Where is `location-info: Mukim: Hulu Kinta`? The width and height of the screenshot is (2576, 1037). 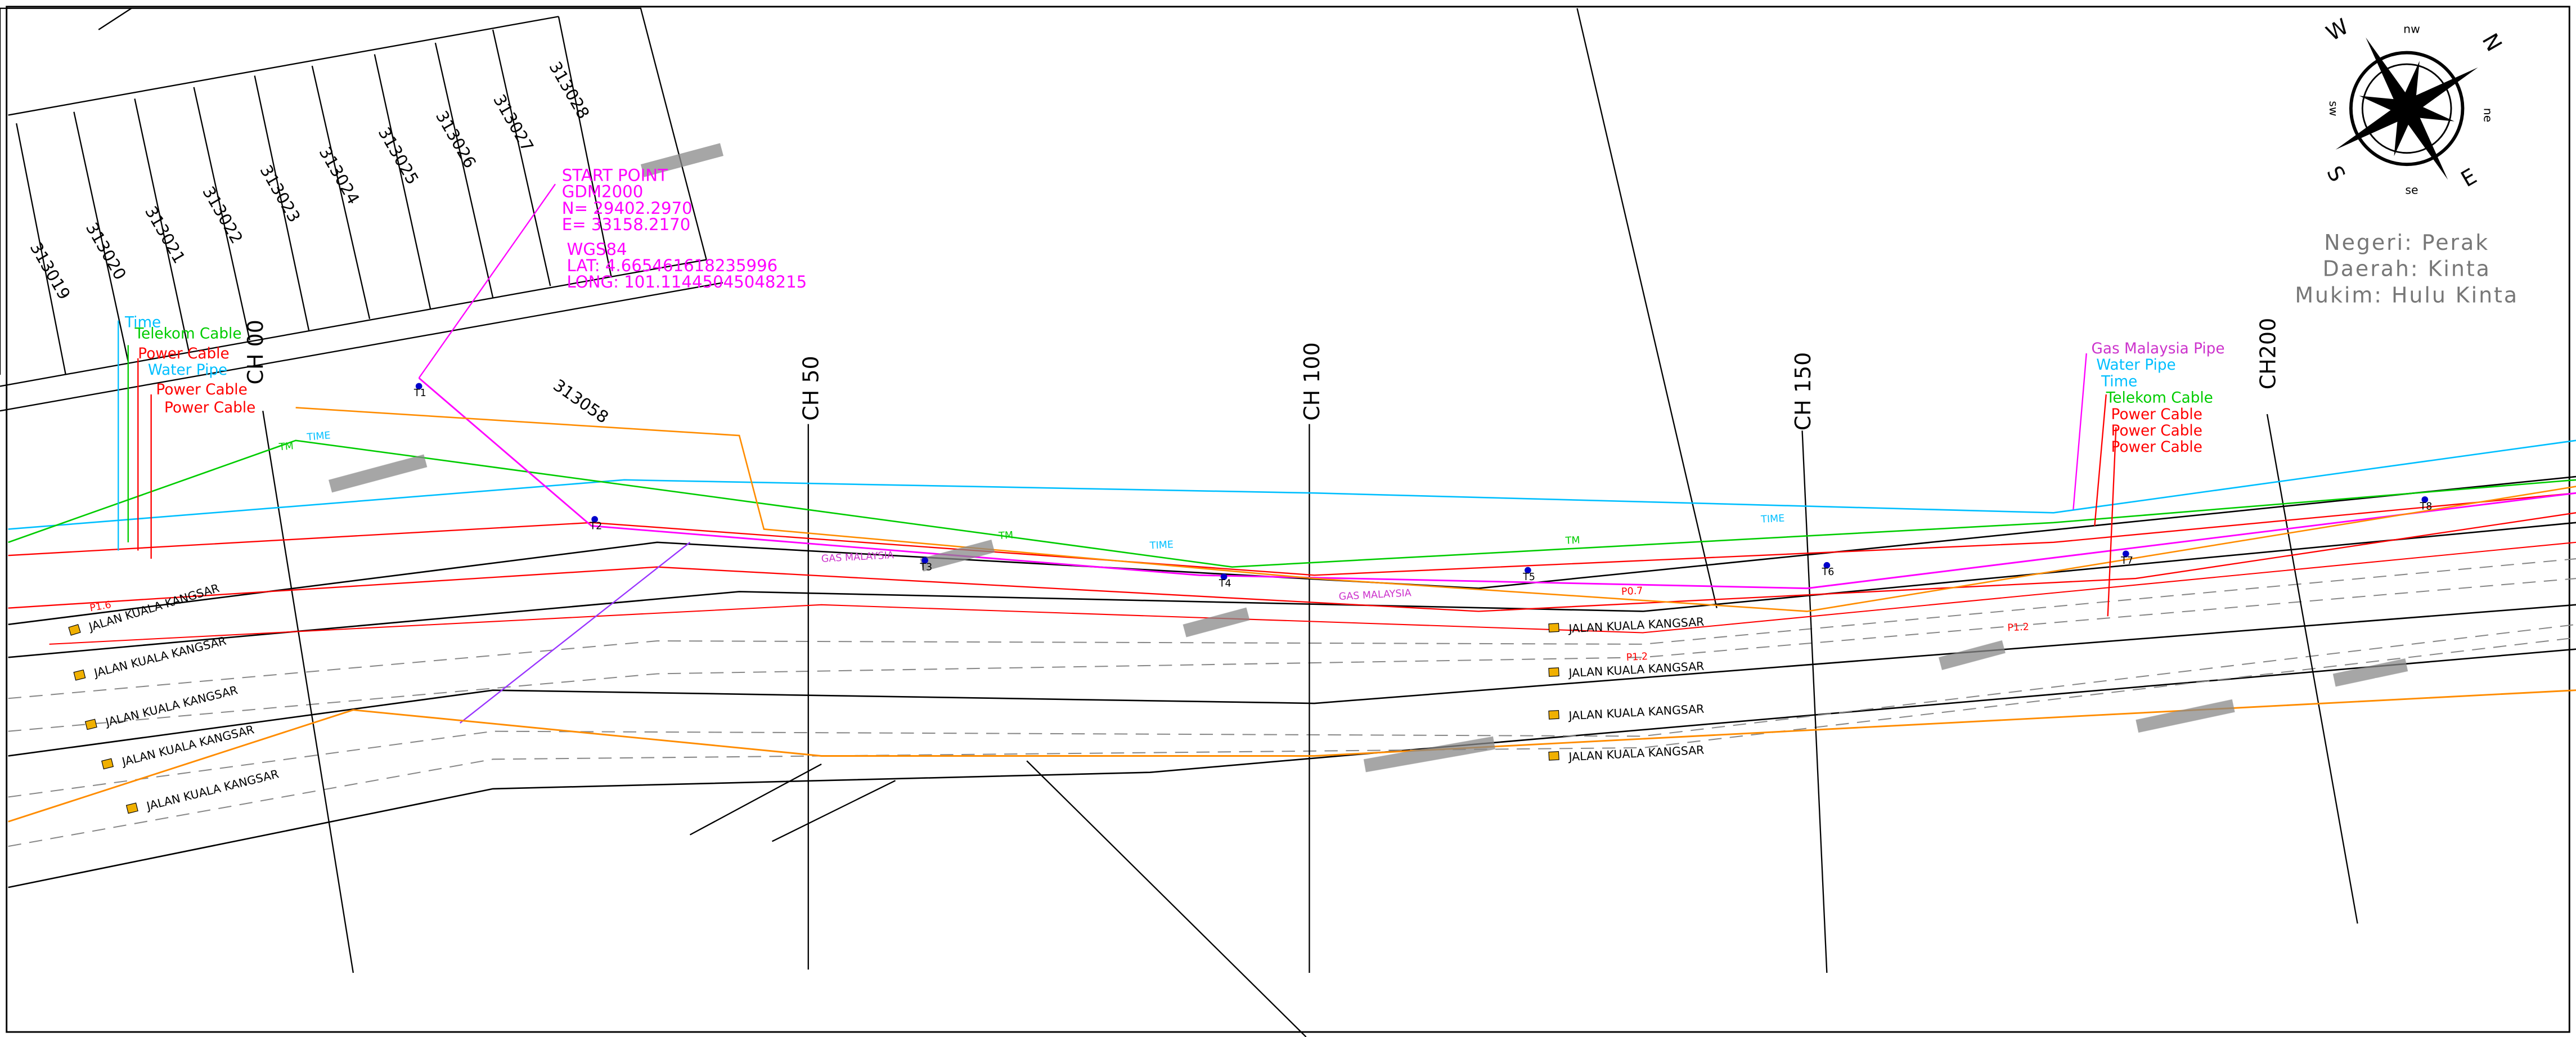
location-info: Mukim: Hulu Kinta is located at coordinates (2407, 294).